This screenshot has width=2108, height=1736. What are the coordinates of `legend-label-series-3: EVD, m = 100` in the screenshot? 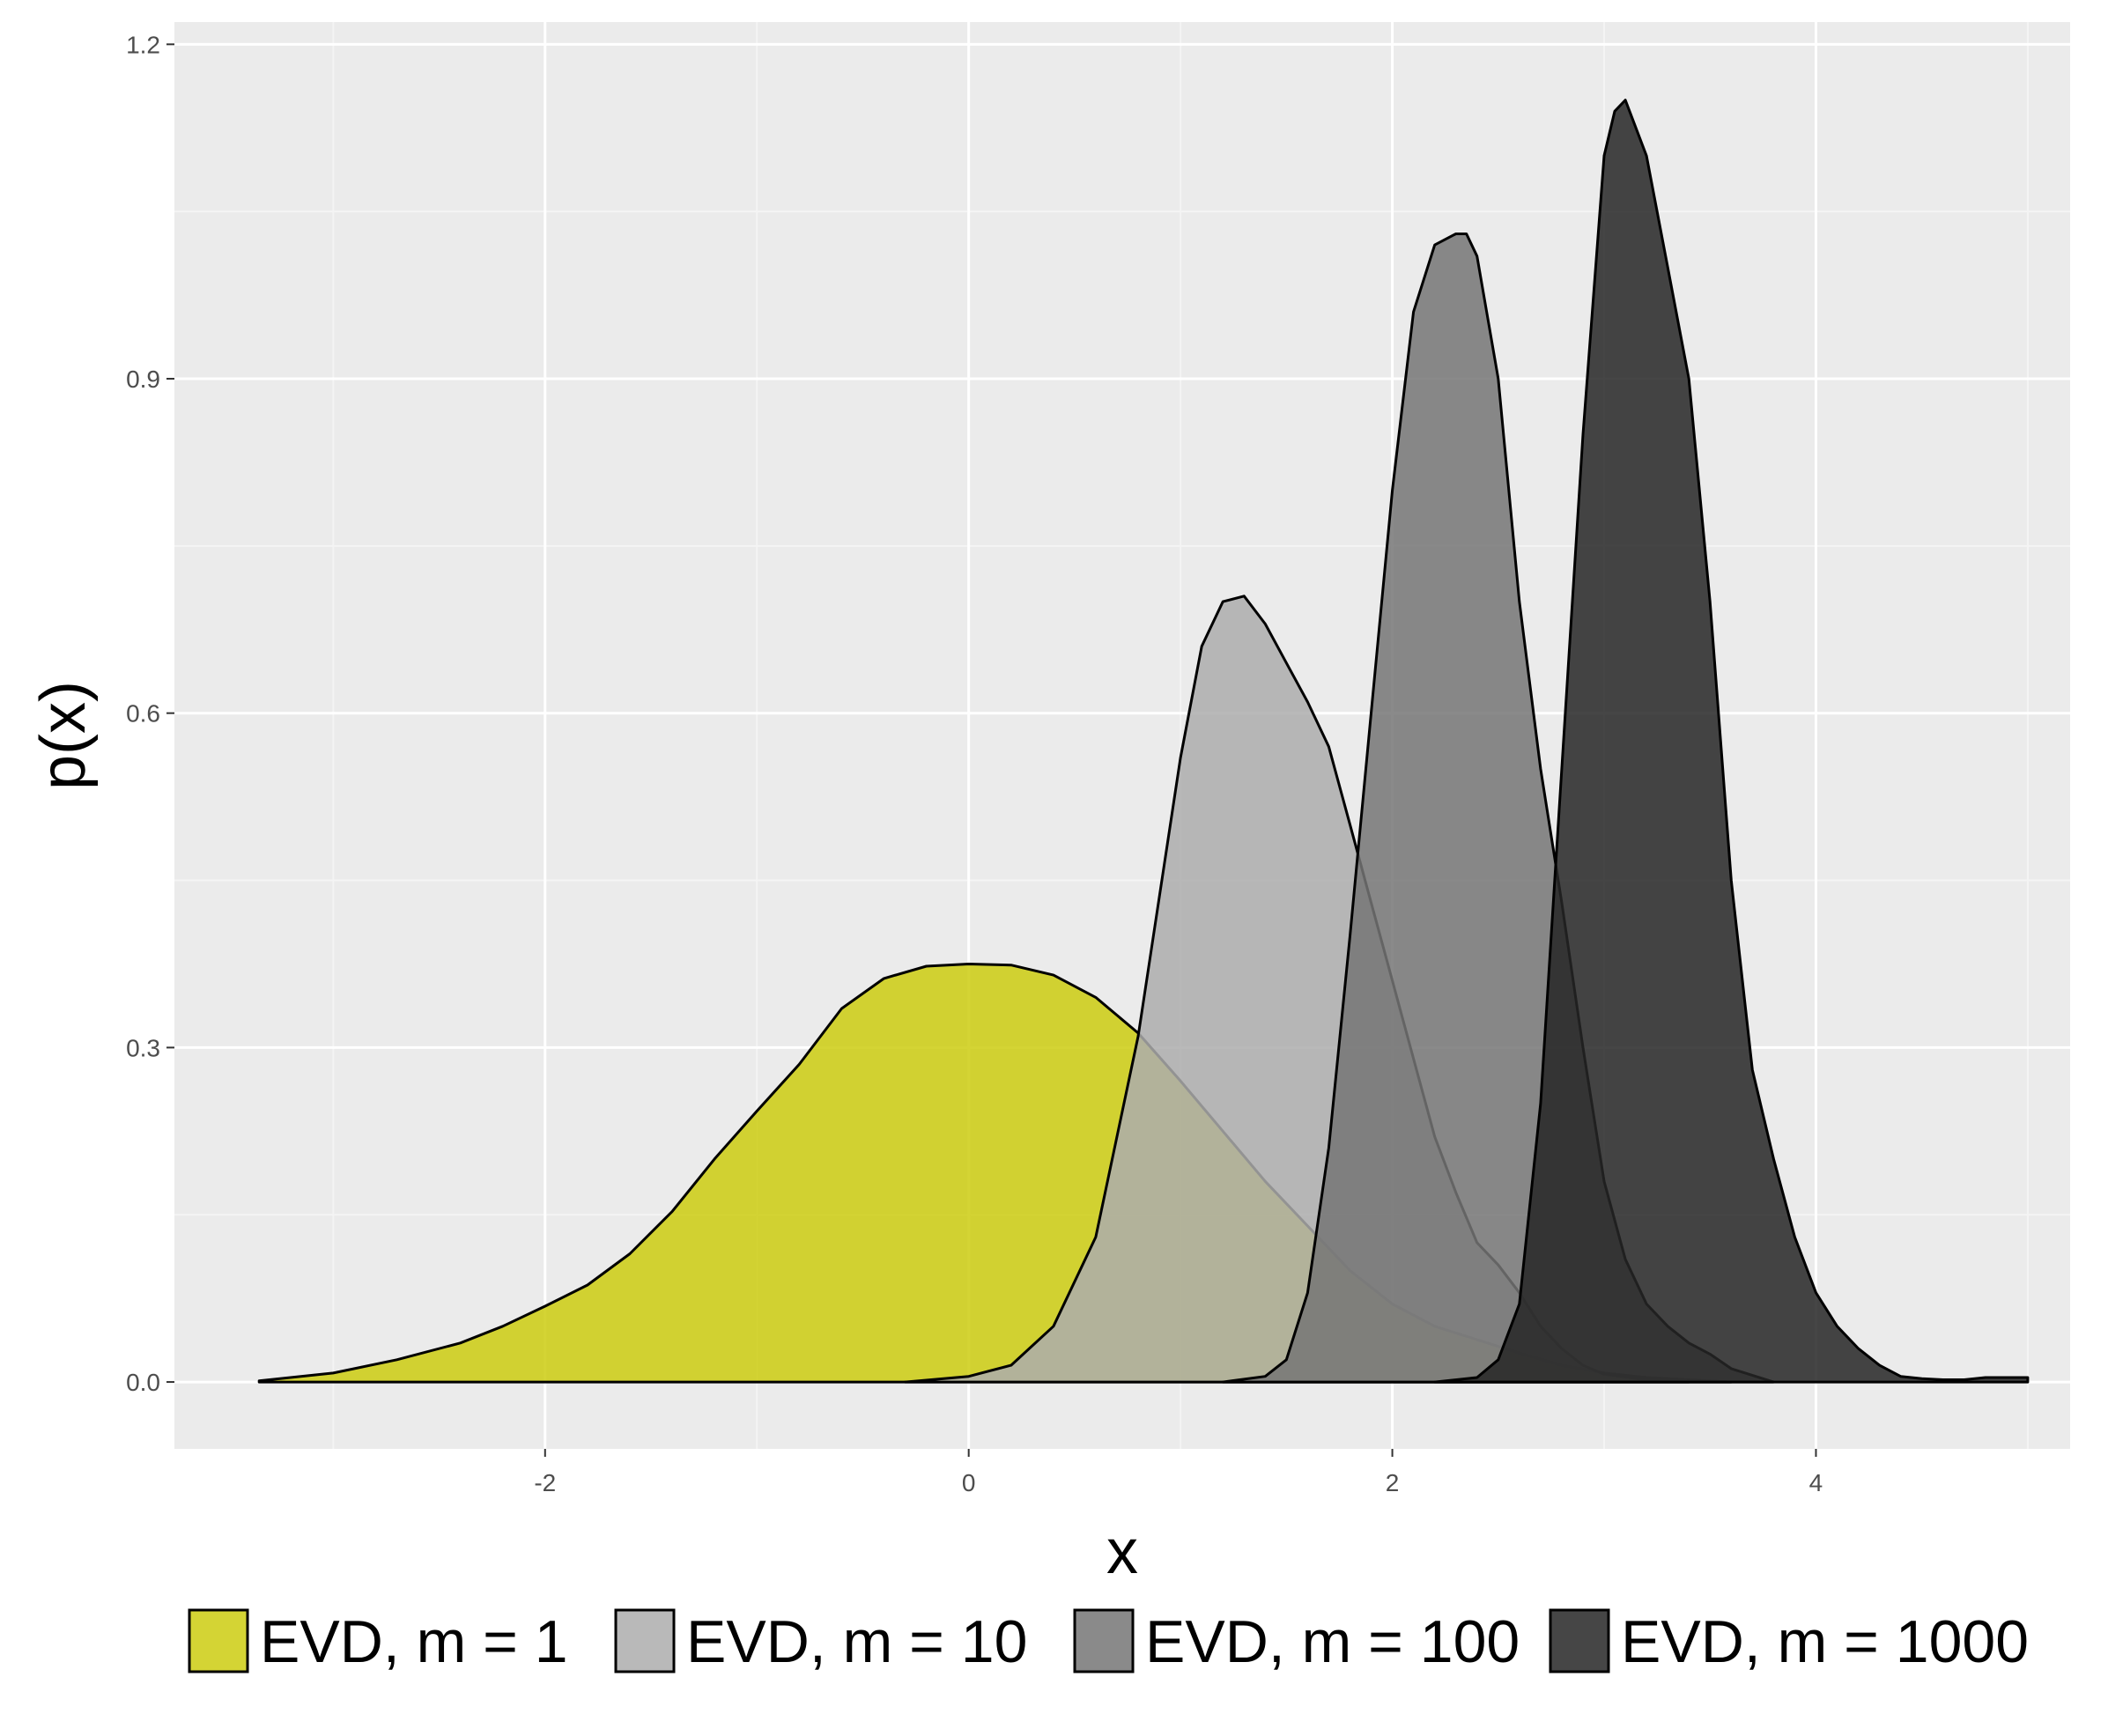 It's located at (1332, 1641).